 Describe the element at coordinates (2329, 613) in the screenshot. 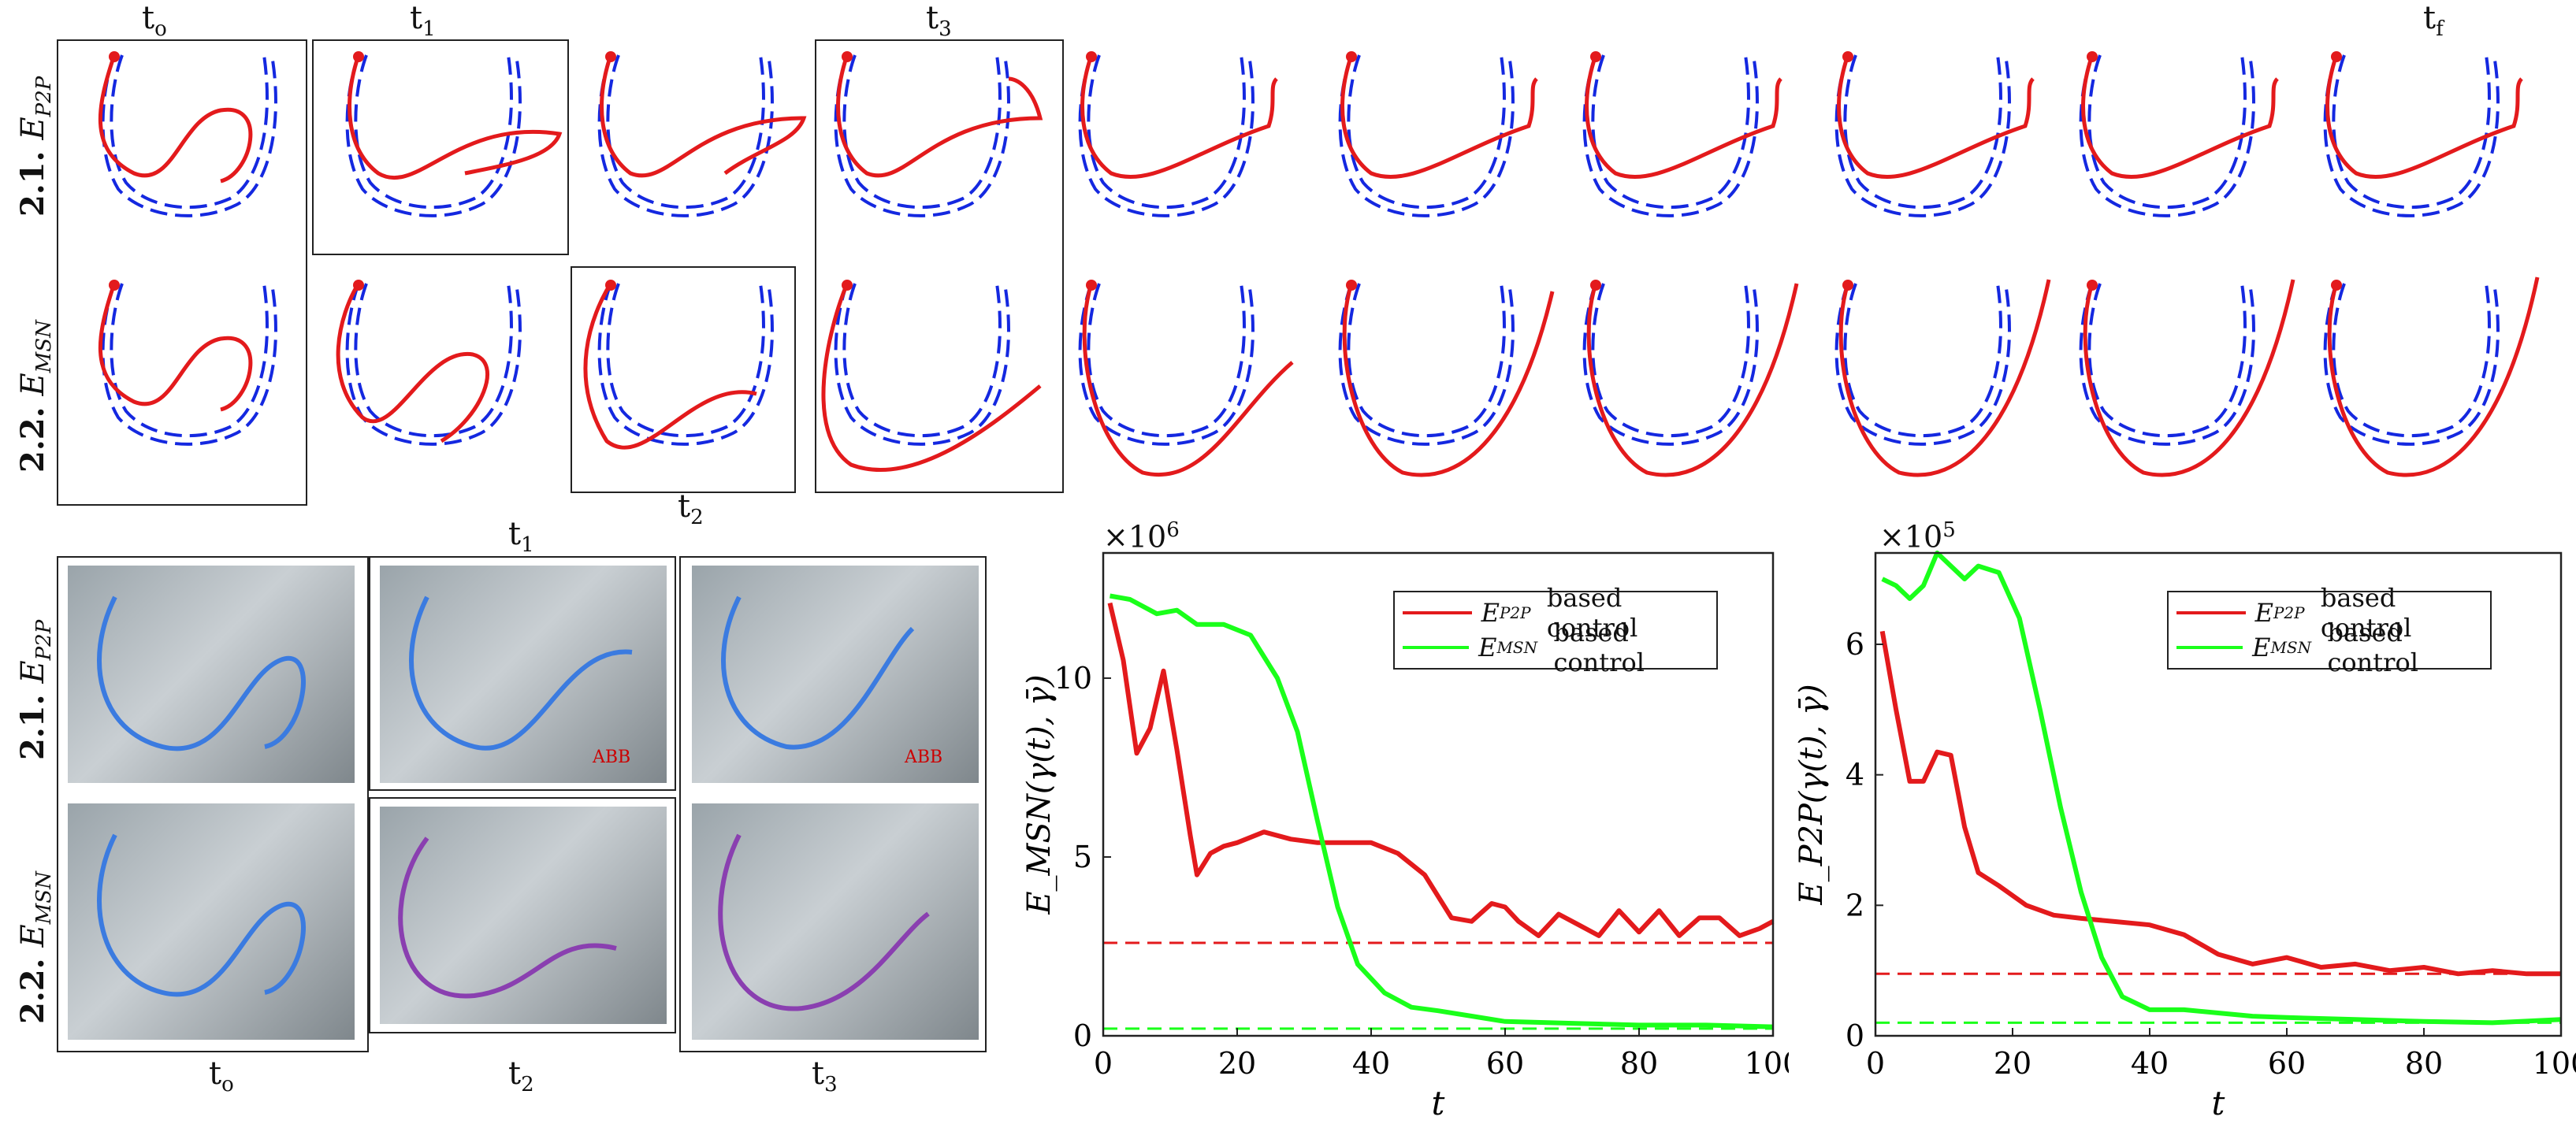

I see `chart1-legend-p2p: E P2P based control` at that location.